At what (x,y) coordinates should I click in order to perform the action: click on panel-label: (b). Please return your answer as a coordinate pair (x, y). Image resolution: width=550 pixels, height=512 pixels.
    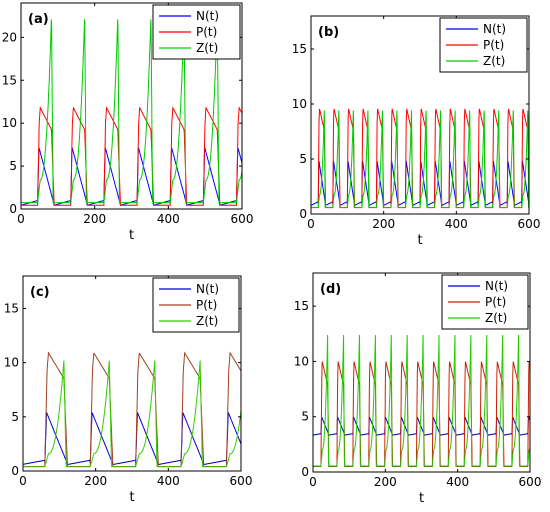
    Looking at the image, I should click on (328, 32).